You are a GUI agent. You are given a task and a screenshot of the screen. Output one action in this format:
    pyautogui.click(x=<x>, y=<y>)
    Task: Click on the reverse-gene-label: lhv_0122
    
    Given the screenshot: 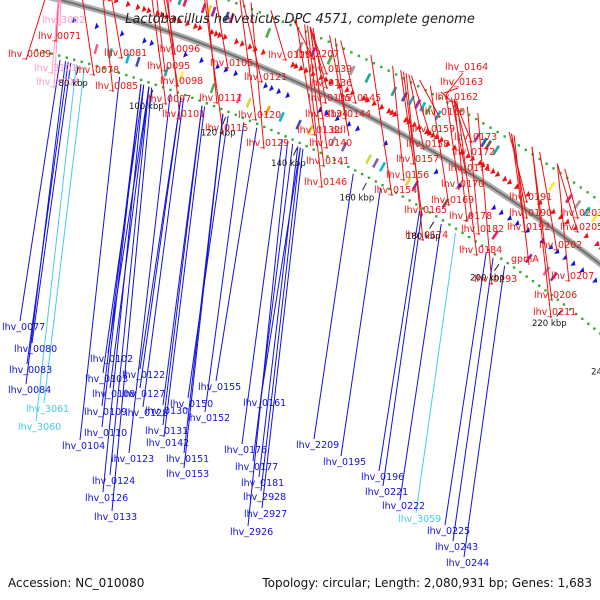 What is the action you would take?
    pyautogui.click(x=143, y=375)
    